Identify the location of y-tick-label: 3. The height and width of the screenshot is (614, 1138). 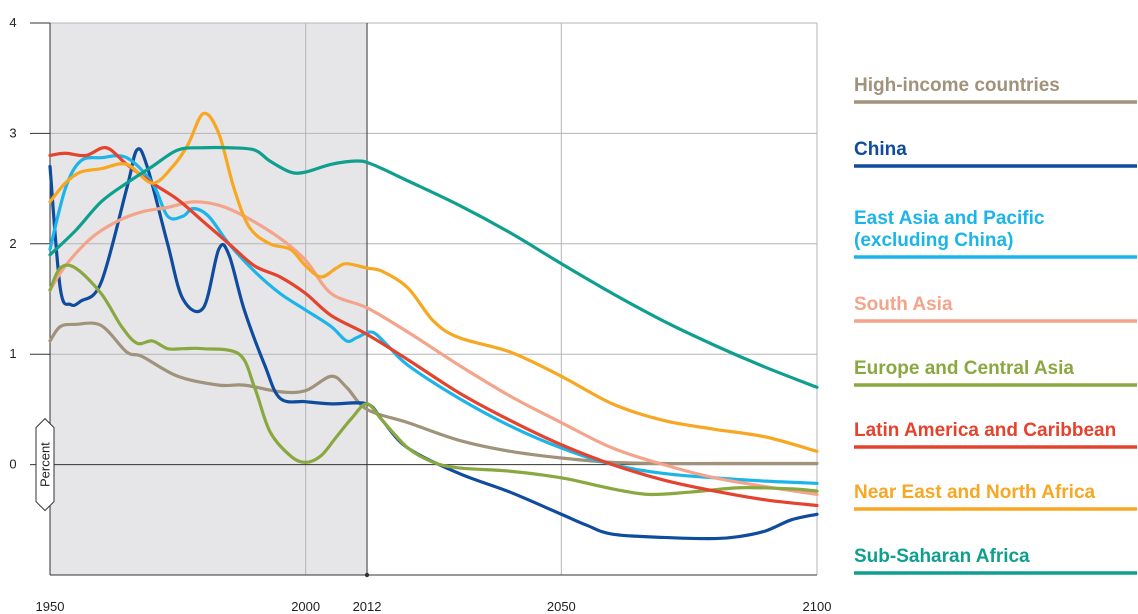
(12, 132).